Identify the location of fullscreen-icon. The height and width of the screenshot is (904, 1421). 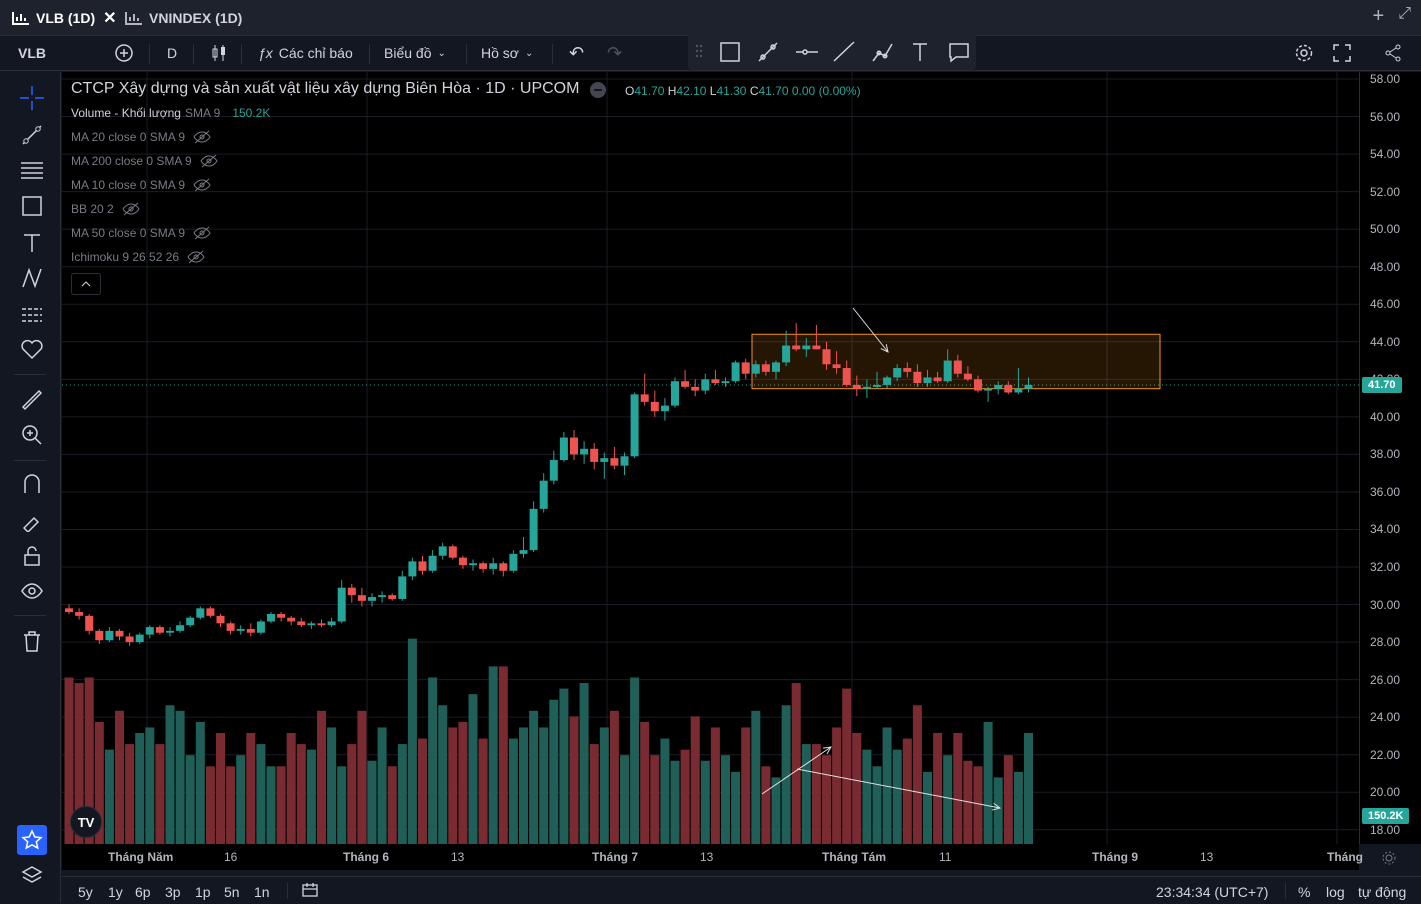
(1342, 53).